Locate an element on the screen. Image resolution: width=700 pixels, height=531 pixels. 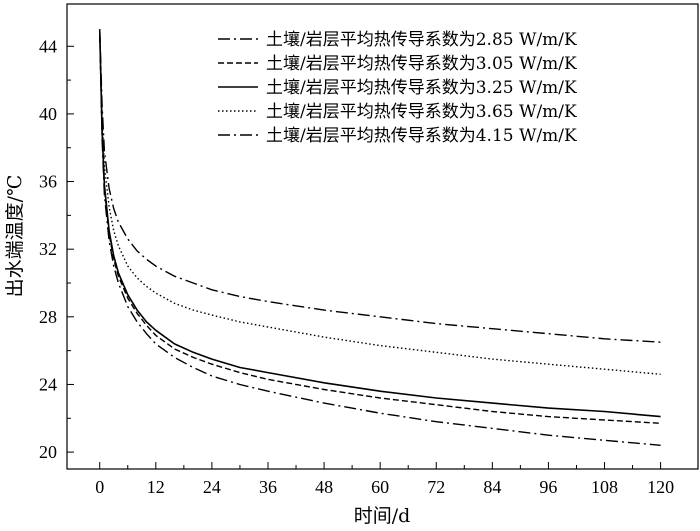
y-axis-label: 出水端温度/℃ is located at coordinates (15, 236).